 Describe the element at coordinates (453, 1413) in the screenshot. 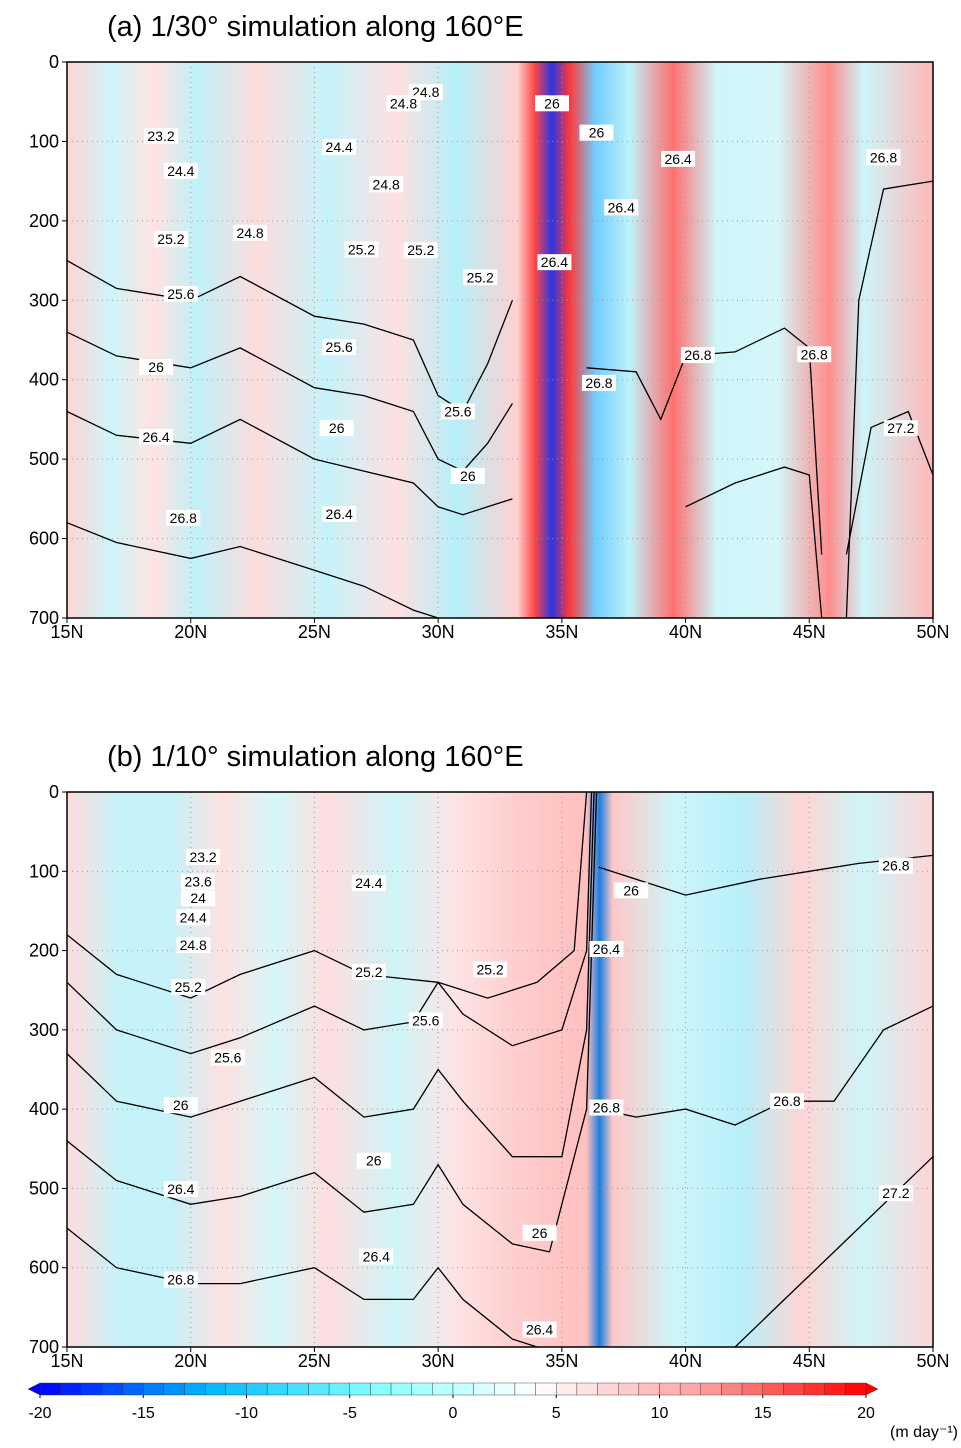

I see `colorbar-tick-label: 0` at that location.